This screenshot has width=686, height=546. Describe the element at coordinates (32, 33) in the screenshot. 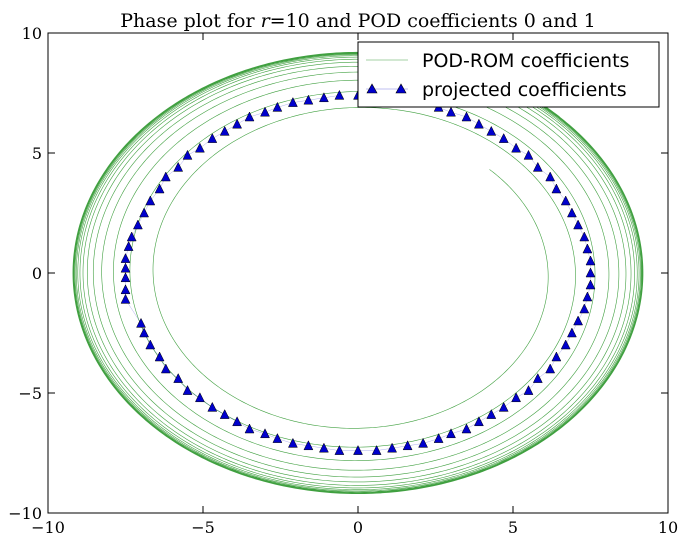

I see `y-tick-label: 10` at that location.